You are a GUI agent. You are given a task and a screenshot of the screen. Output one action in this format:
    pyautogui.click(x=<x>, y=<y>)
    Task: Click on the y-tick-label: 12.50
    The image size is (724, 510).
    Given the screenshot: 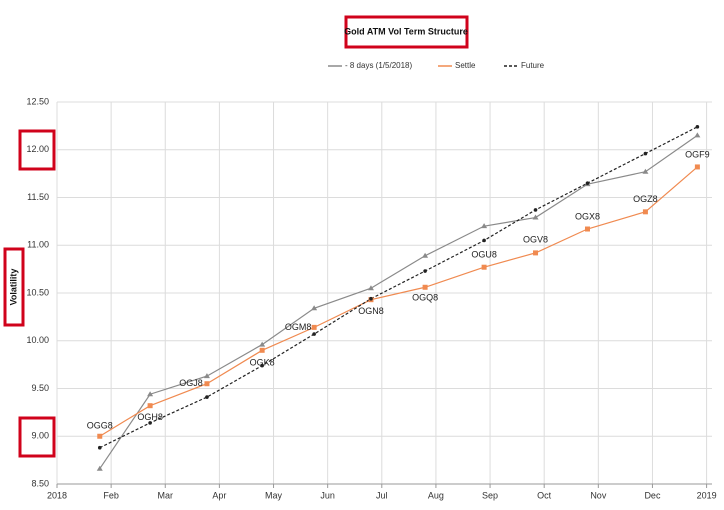 What is the action you would take?
    pyautogui.click(x=37, y=101)
    